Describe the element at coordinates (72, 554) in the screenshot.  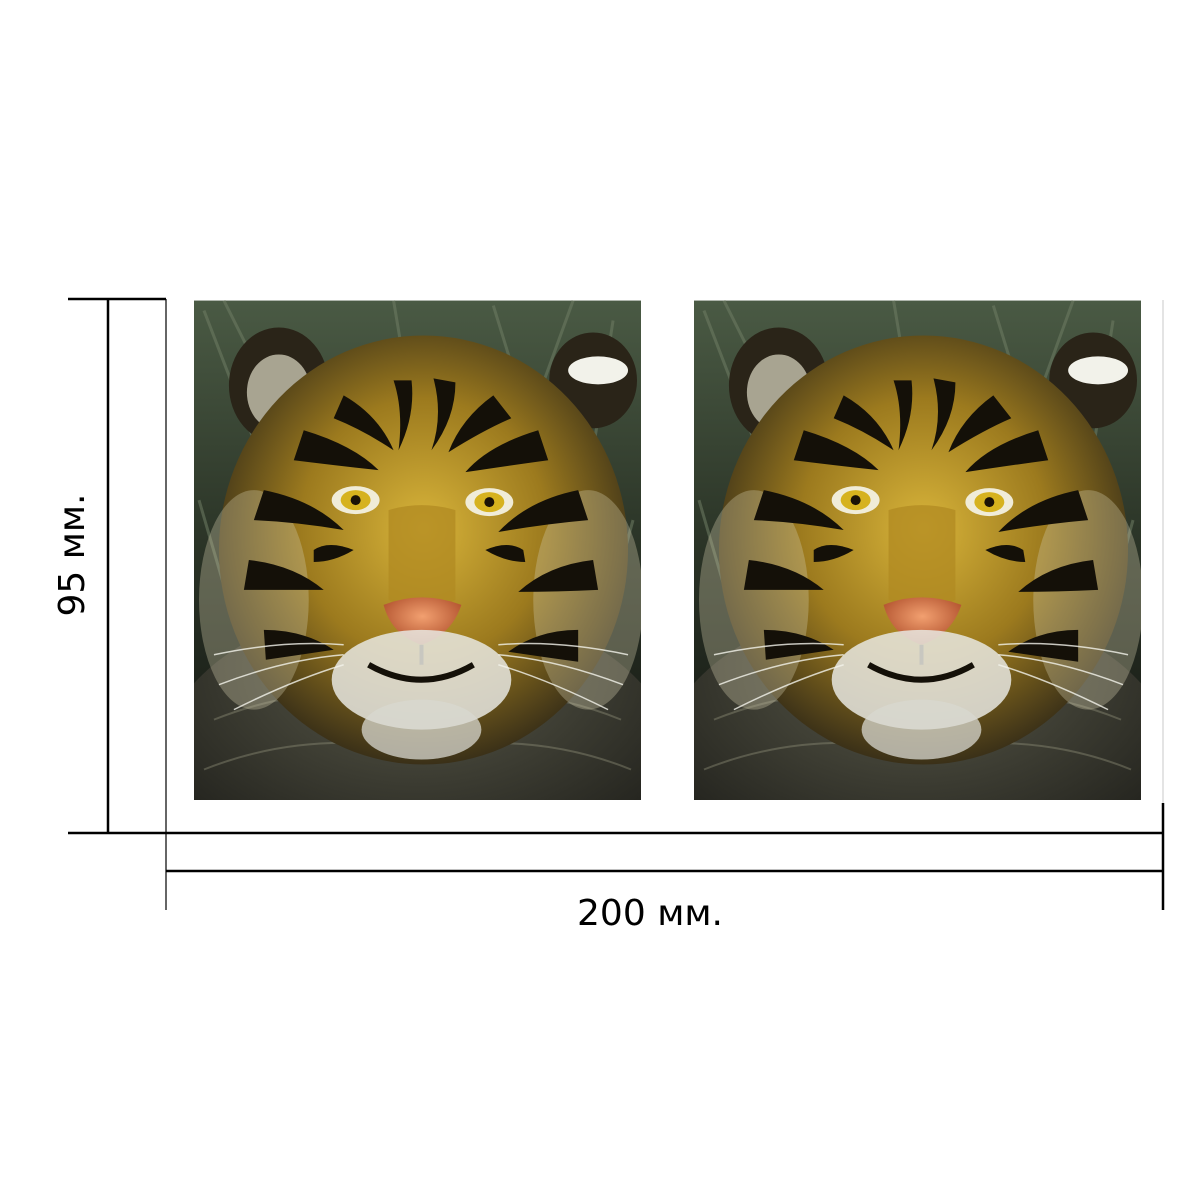
I see `height-label: 95 мм.` at that location.